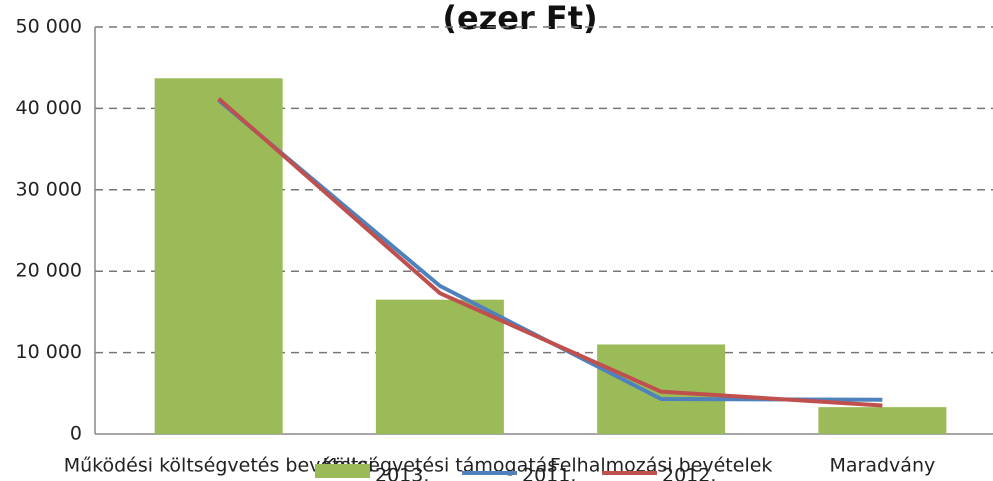 The width and height of the screenshot is (993, 481). I want to click on y-tick-label: 20 000, so click(49, 271).